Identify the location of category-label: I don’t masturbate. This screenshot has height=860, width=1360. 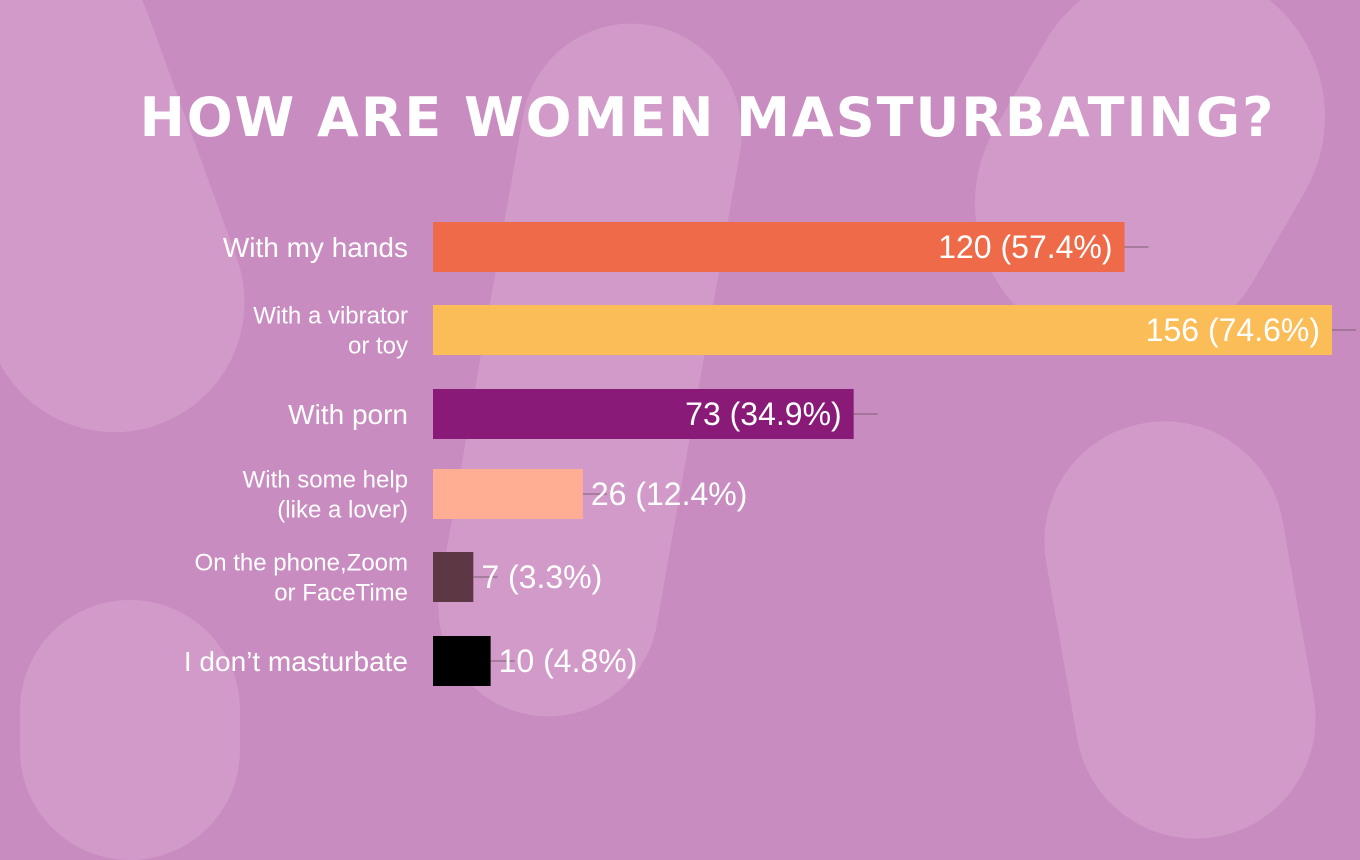
(296, 661).